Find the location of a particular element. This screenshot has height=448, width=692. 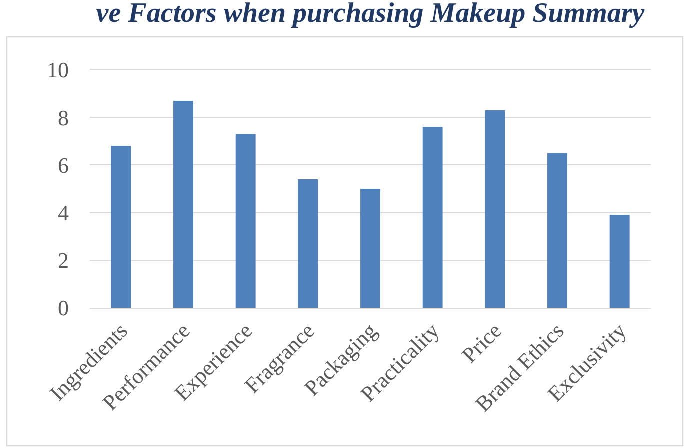

y-tick-label: 6 is located at coordinates (63, 165).